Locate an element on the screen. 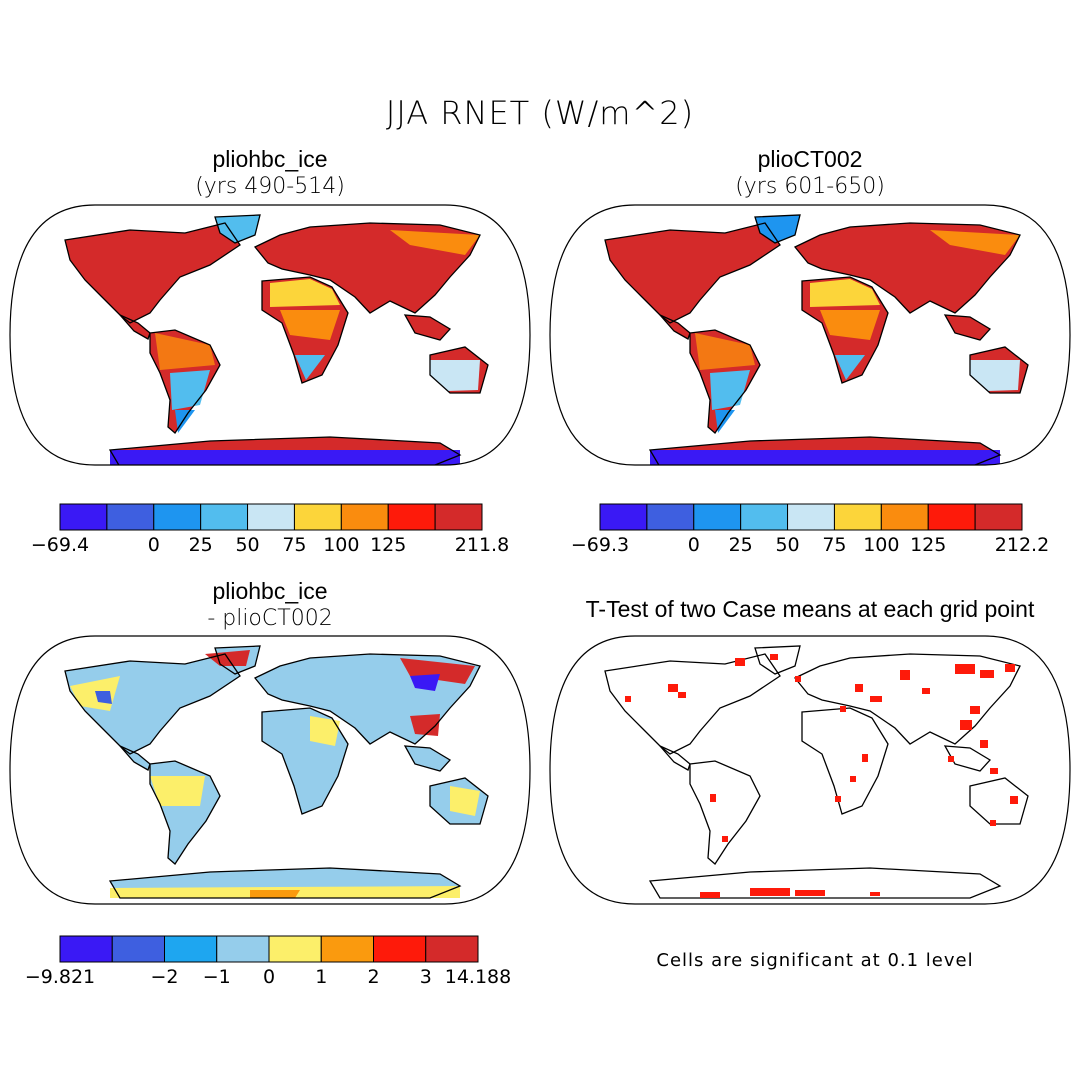 Image resolution: width=1080 pixels, height=1080 pixels. panel1-title: pliohbc_ice is located at coordinates (270, 159).